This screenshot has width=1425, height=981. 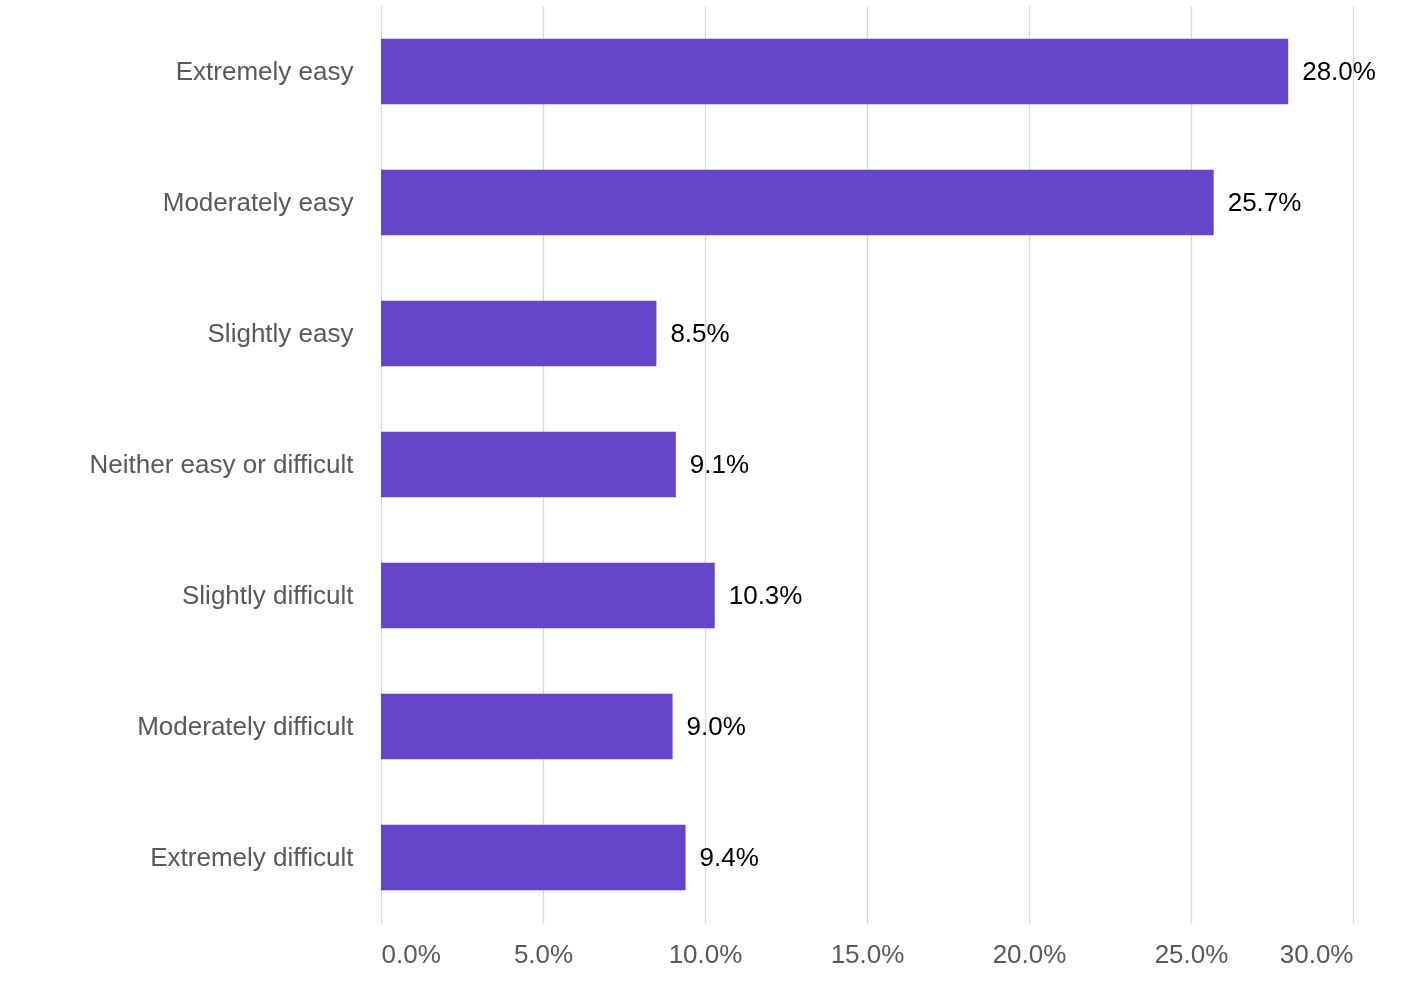 What do you see at coordinates (719, 463) in the screenshot?
I see `data-label: 9.1%` at bounding box center [719, 463].